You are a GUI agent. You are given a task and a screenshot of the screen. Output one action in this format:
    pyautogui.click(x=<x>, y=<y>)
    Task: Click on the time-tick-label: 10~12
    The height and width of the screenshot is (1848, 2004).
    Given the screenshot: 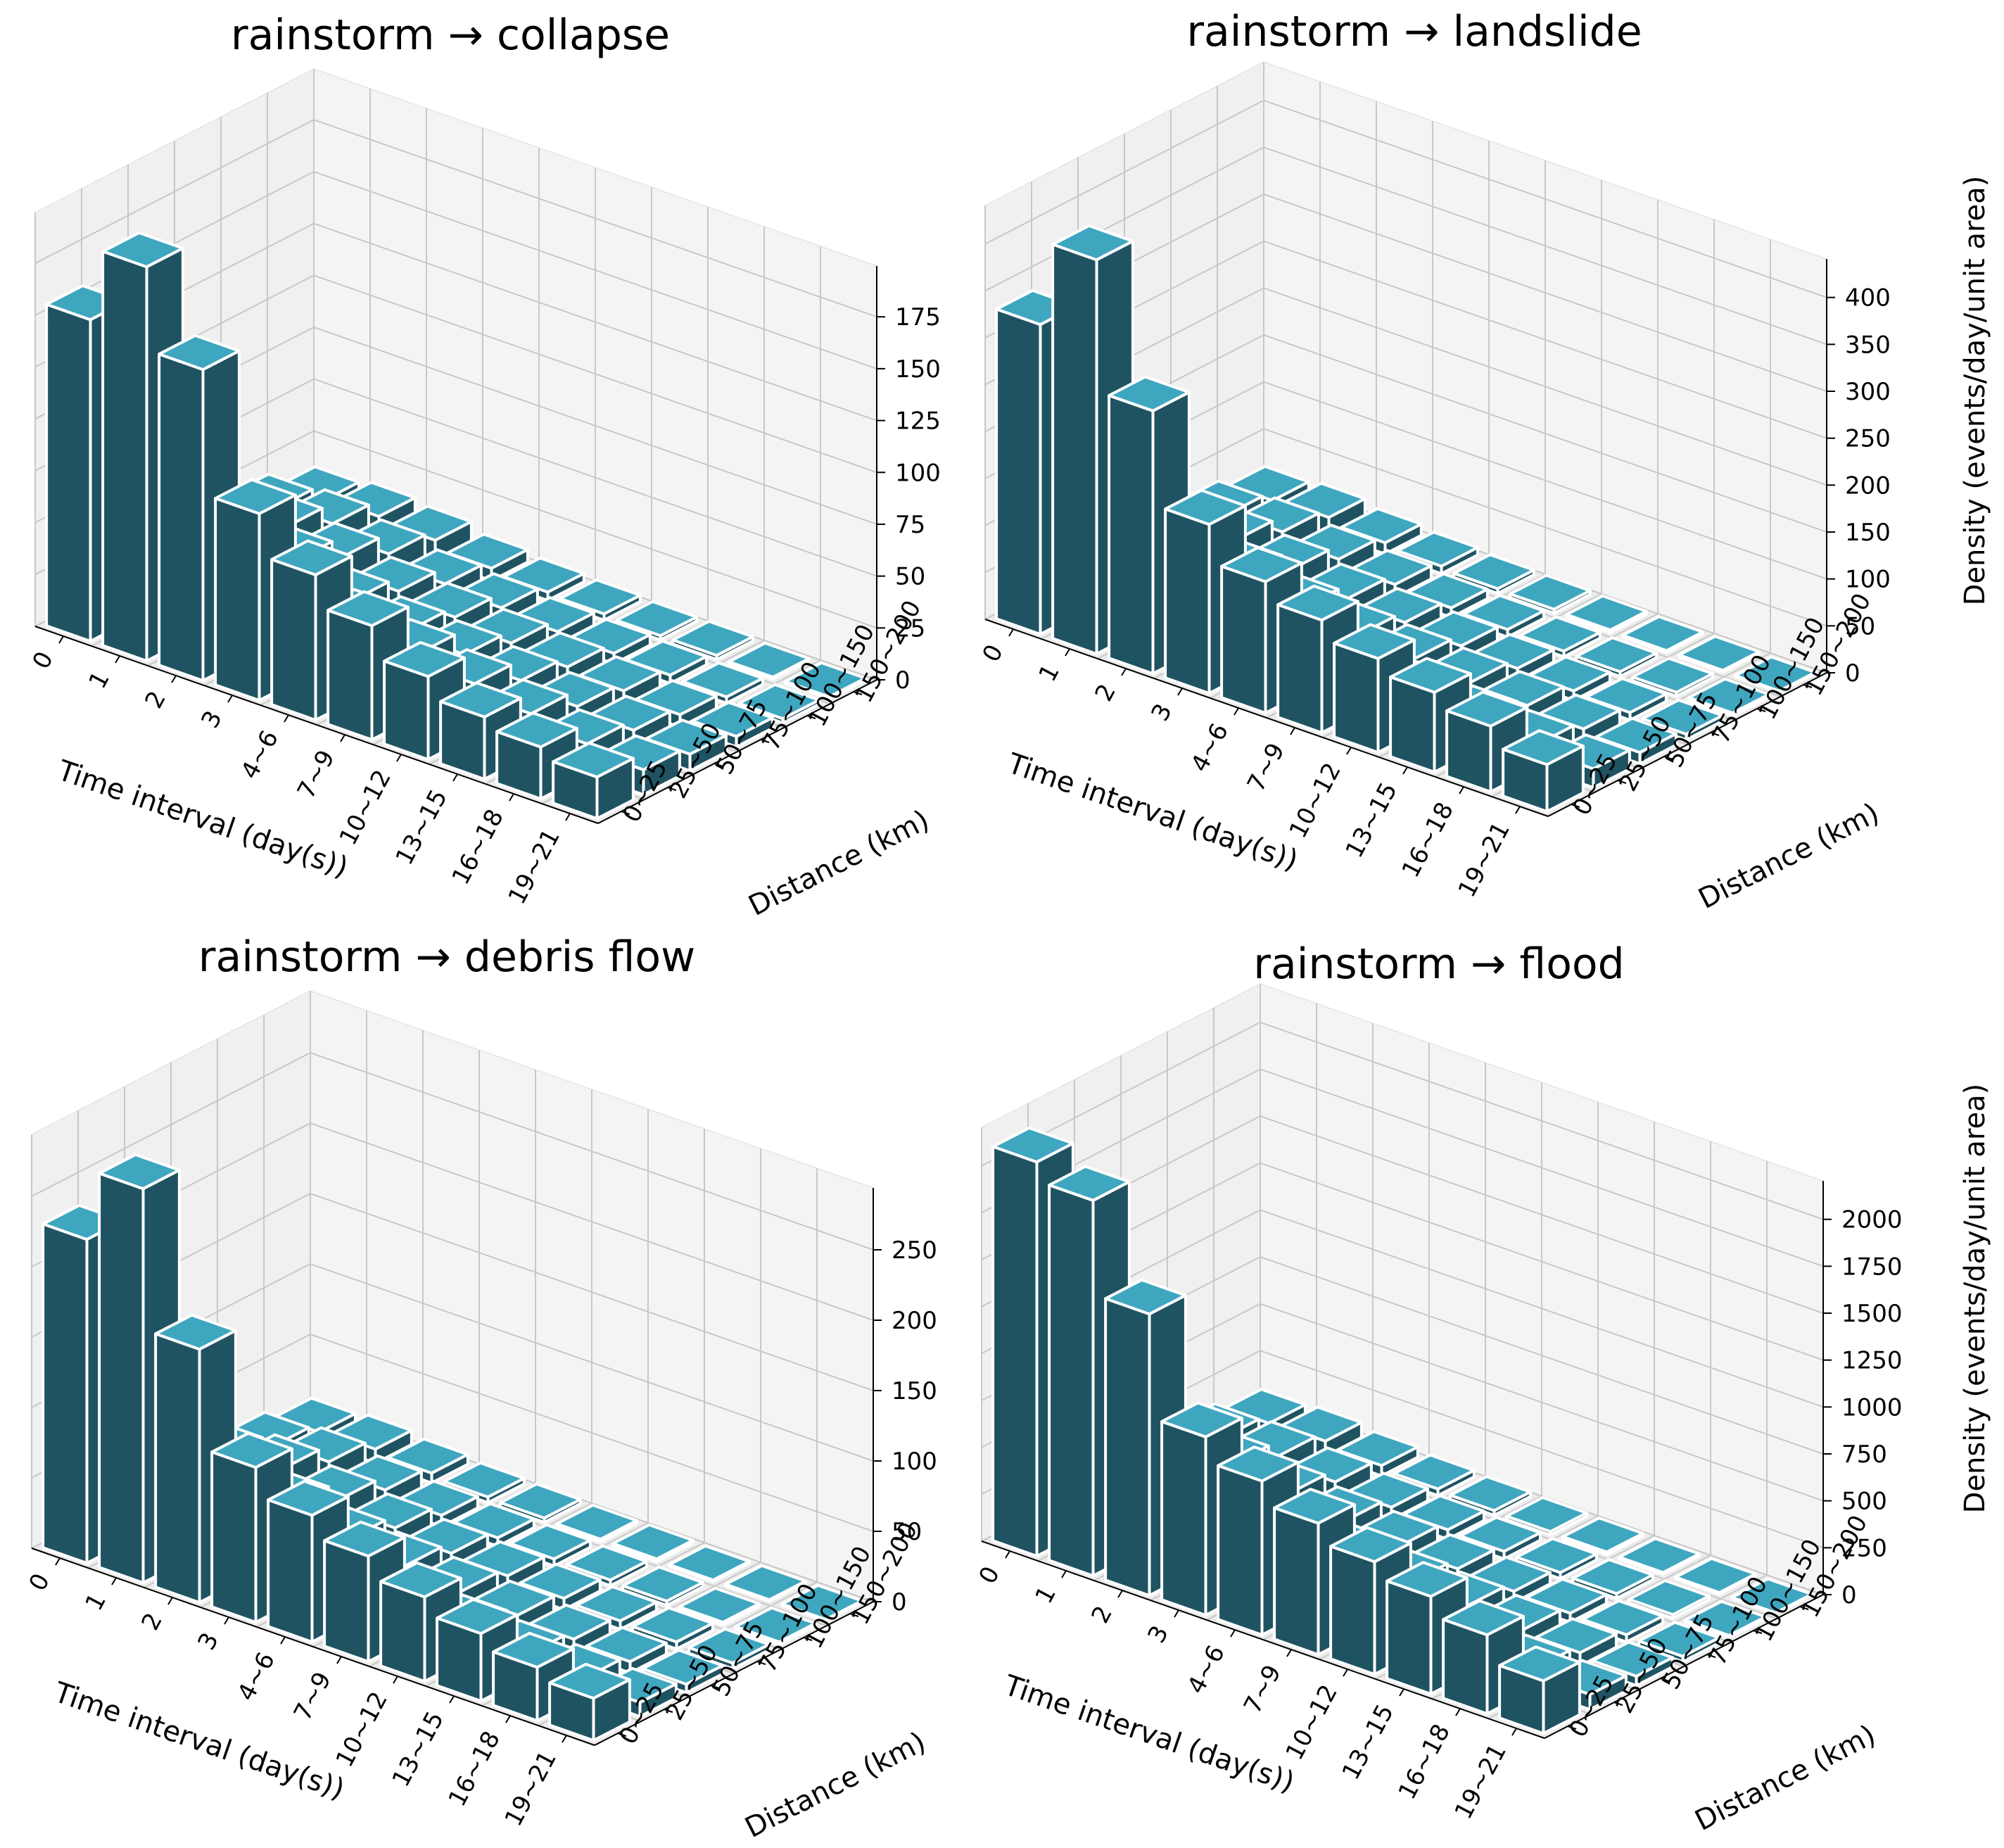 What is the action you would take?
    pyautogui.click(x=1312, y=1722)
    